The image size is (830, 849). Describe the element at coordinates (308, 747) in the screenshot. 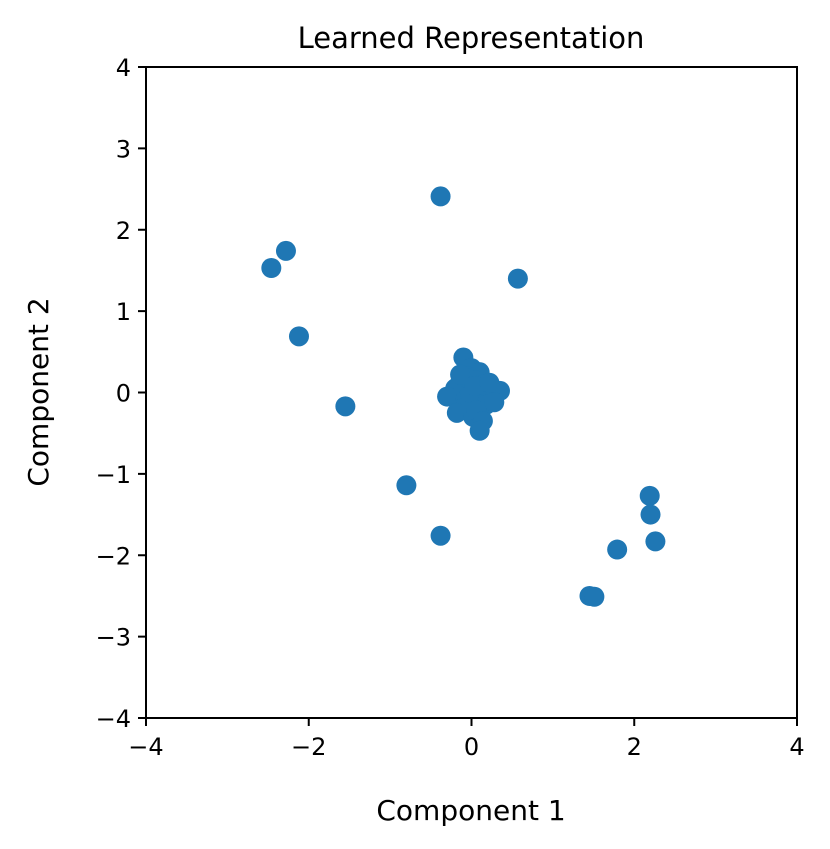

I see `x-tick-label: −2` at that location.